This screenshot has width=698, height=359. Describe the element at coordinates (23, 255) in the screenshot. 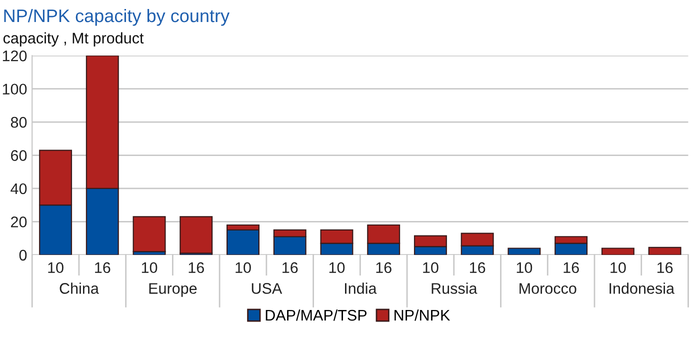

I see `y-tick-label: 0` at that location.